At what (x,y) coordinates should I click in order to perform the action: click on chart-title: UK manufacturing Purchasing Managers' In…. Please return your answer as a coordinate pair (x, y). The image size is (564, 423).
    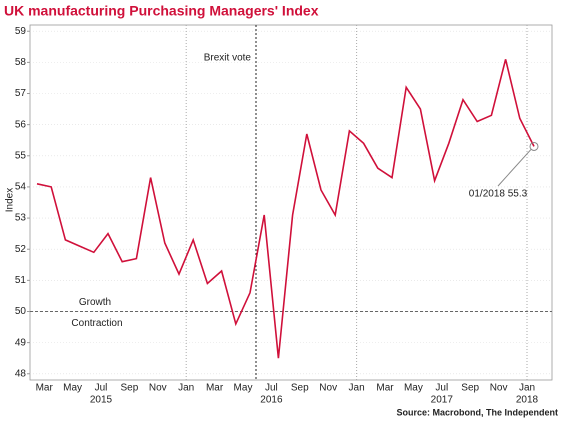
    Looking at the image, I should click on (161, 11).